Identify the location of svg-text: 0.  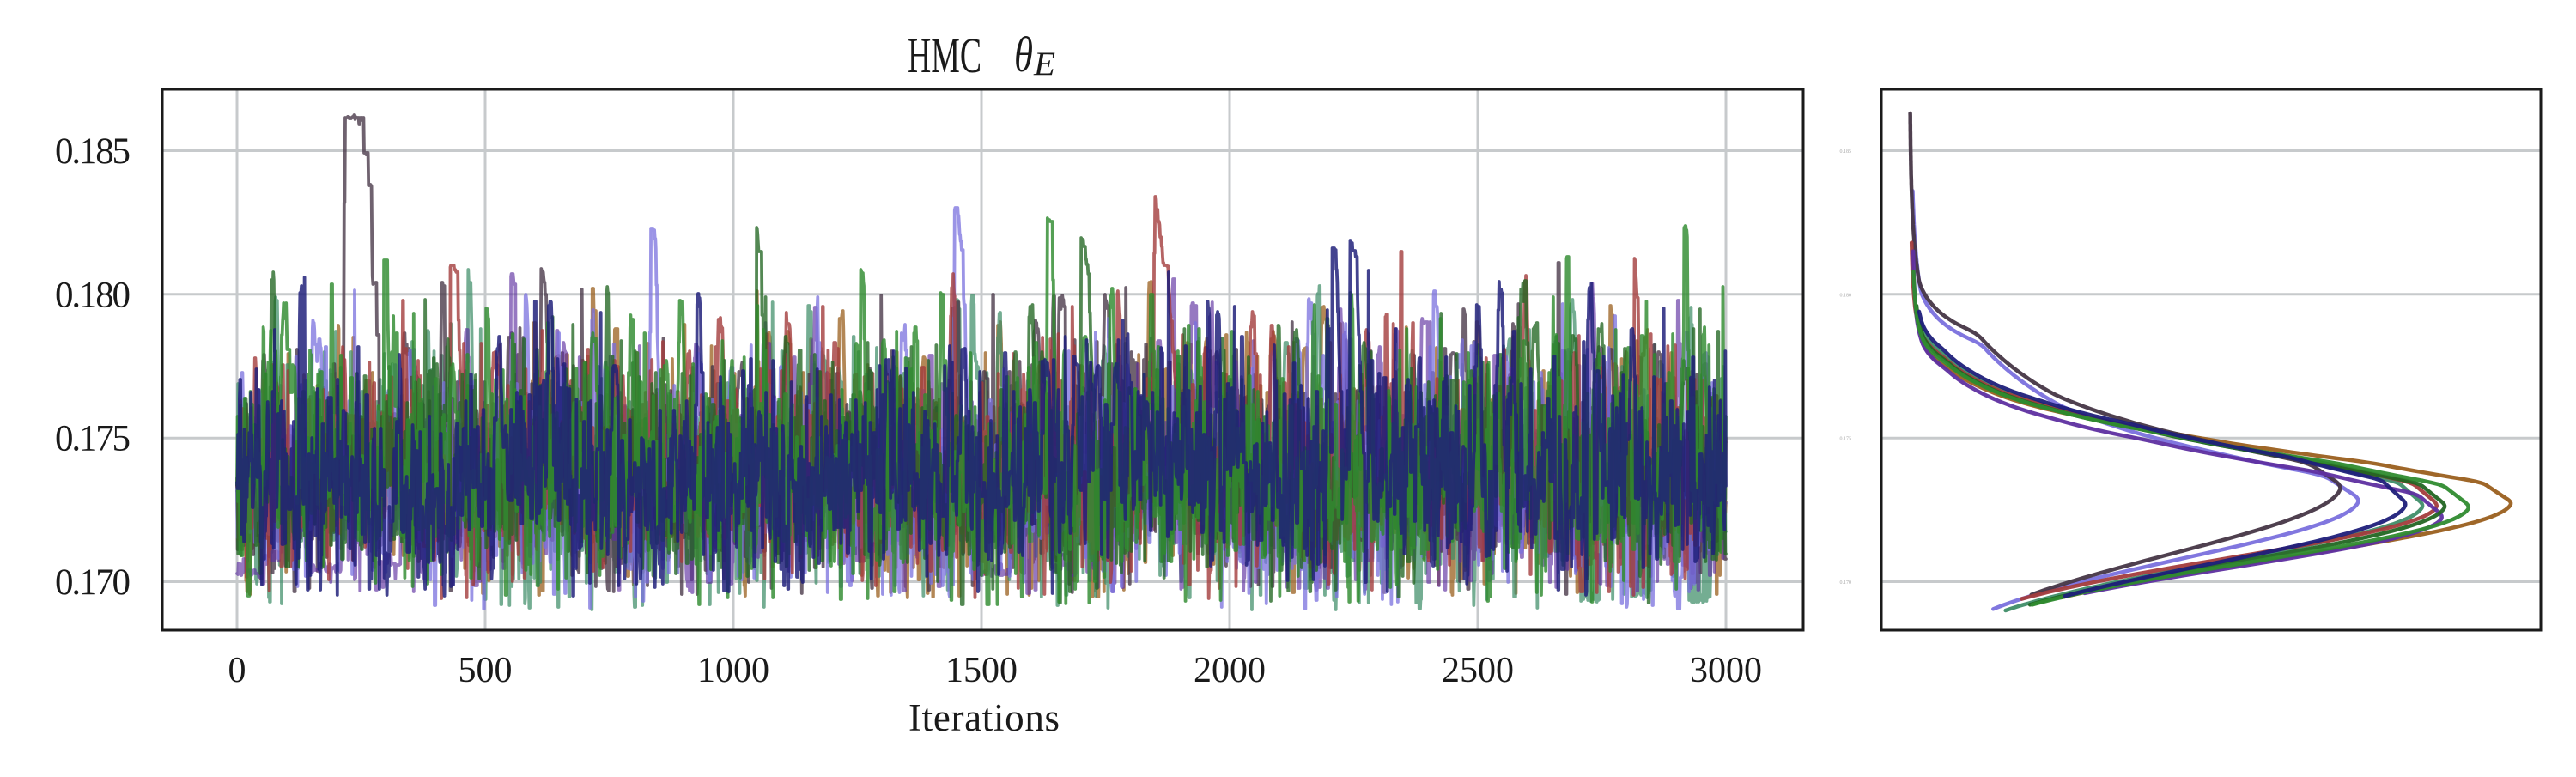
(237, 670).